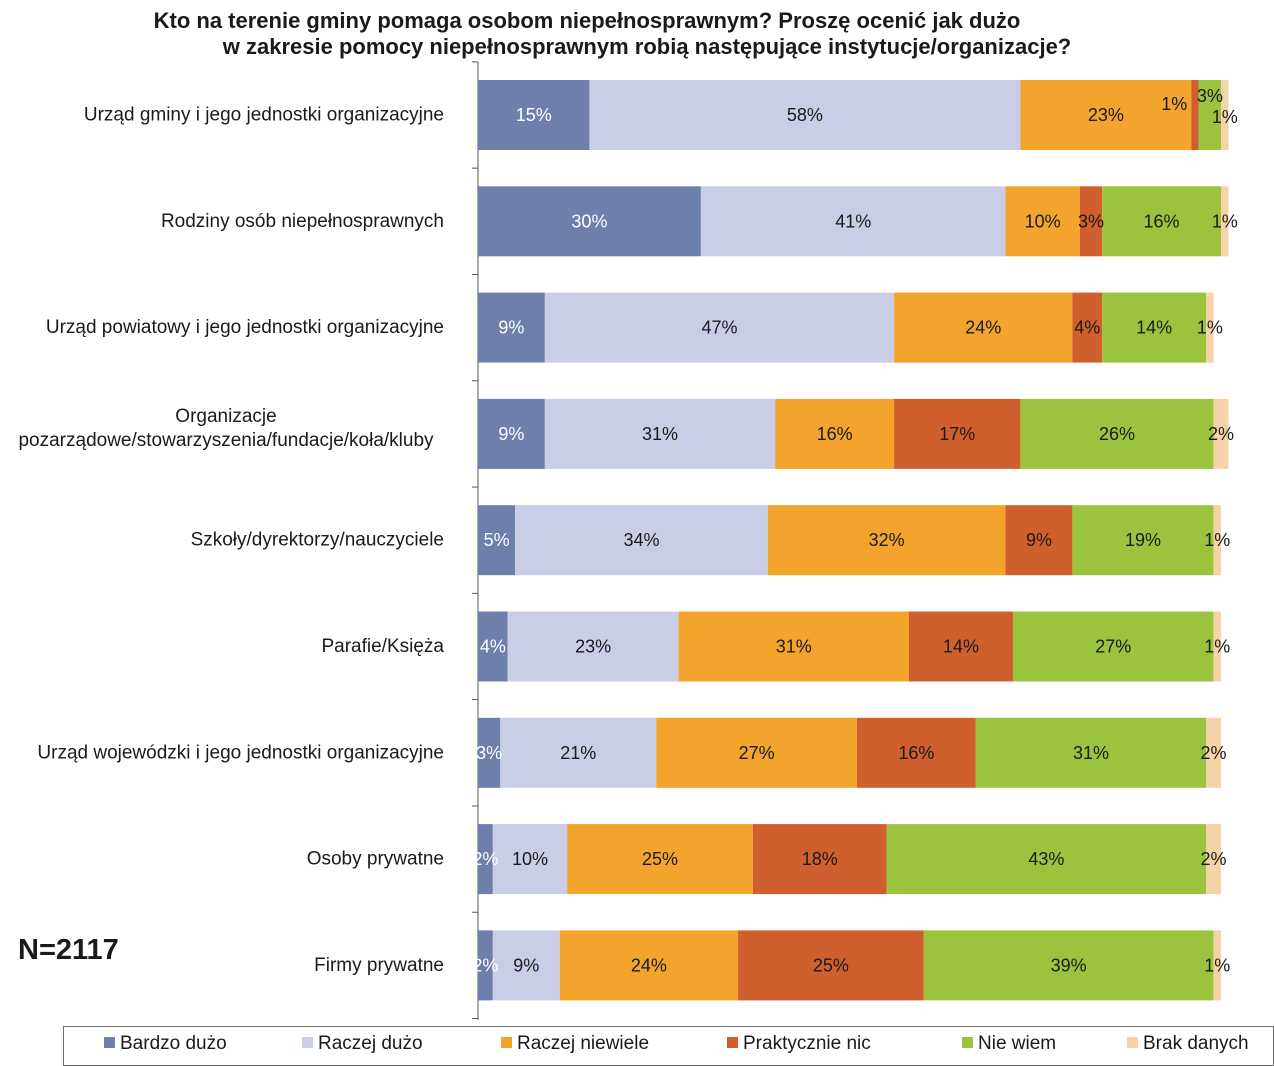 The image size is (1274, 1066). I want to click on legend-label: Brak danych, so click(1196, 1043).